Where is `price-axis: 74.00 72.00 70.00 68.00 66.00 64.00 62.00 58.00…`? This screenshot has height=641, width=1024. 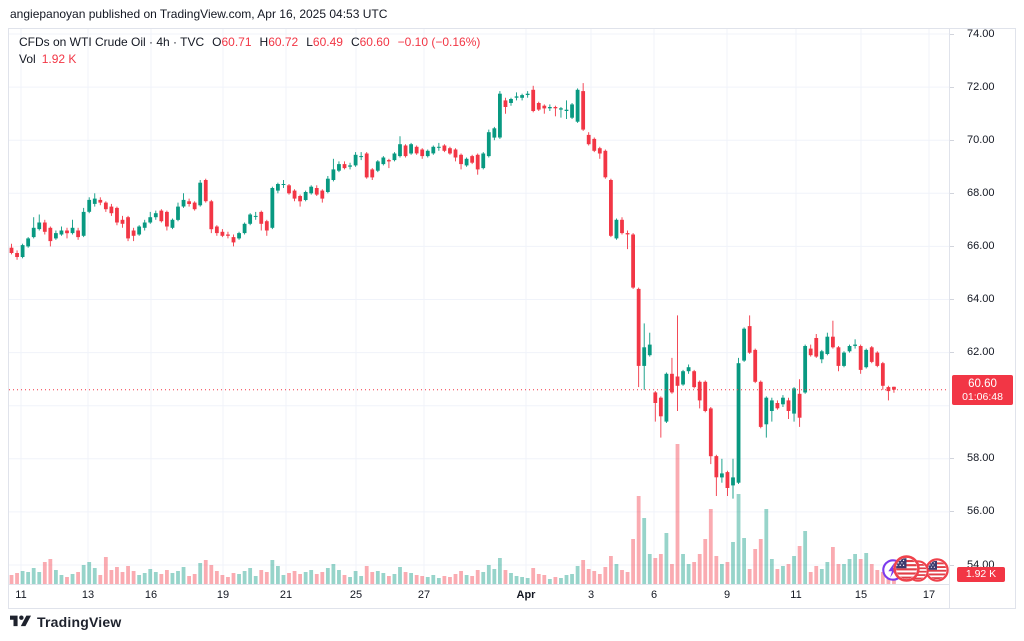 price-axis: 74.00 72.00 70.00 68.00 66.00 64.00 62.00 58.00… is located at coordinates (982, 306).